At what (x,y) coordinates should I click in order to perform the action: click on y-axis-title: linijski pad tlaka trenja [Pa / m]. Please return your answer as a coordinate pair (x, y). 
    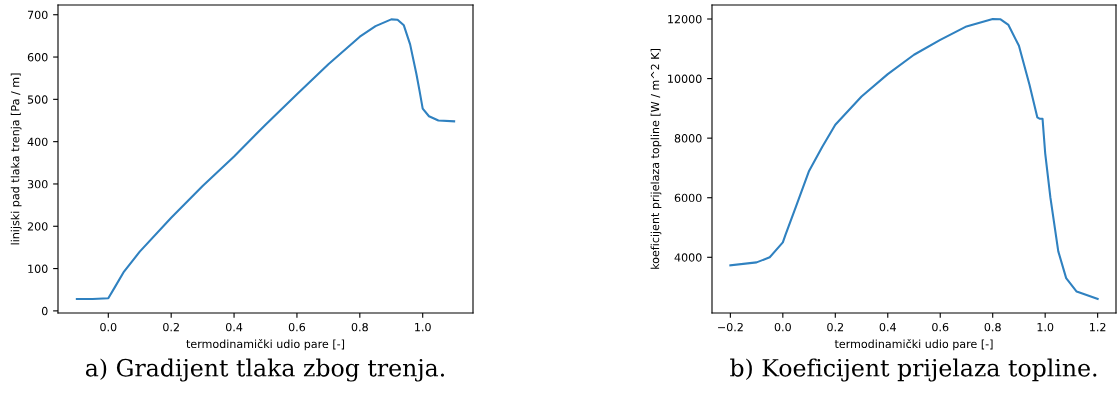
    Looking at the image, I should click on (16, 159).